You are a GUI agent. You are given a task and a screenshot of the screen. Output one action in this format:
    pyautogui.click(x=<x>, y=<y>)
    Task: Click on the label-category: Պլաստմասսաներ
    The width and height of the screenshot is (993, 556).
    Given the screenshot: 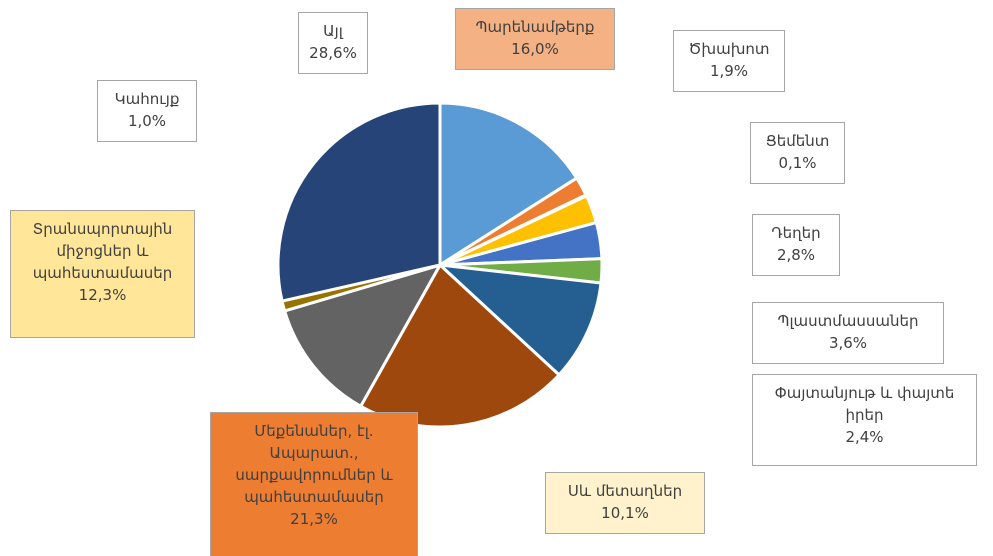 What is the action you would take?
    pyautogui.click(x=848, y=321)
    